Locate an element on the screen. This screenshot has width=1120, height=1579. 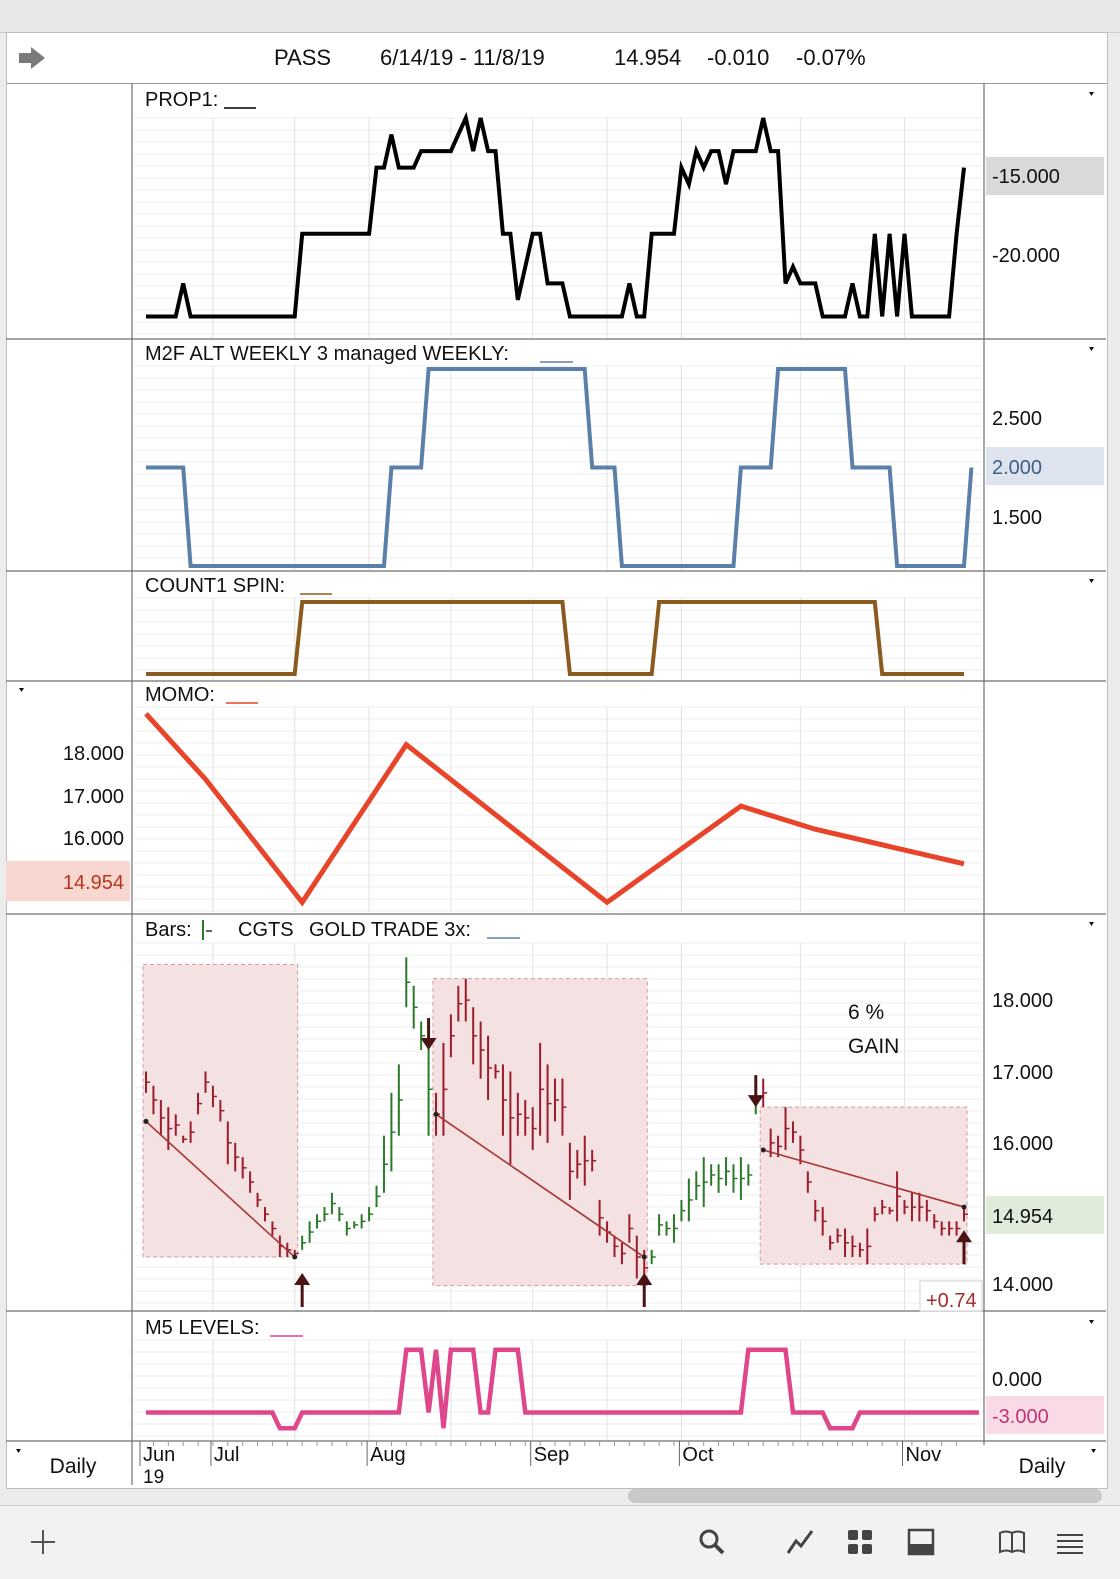
bars-tick: 18.000 is located at coordinates (1022, 1001).